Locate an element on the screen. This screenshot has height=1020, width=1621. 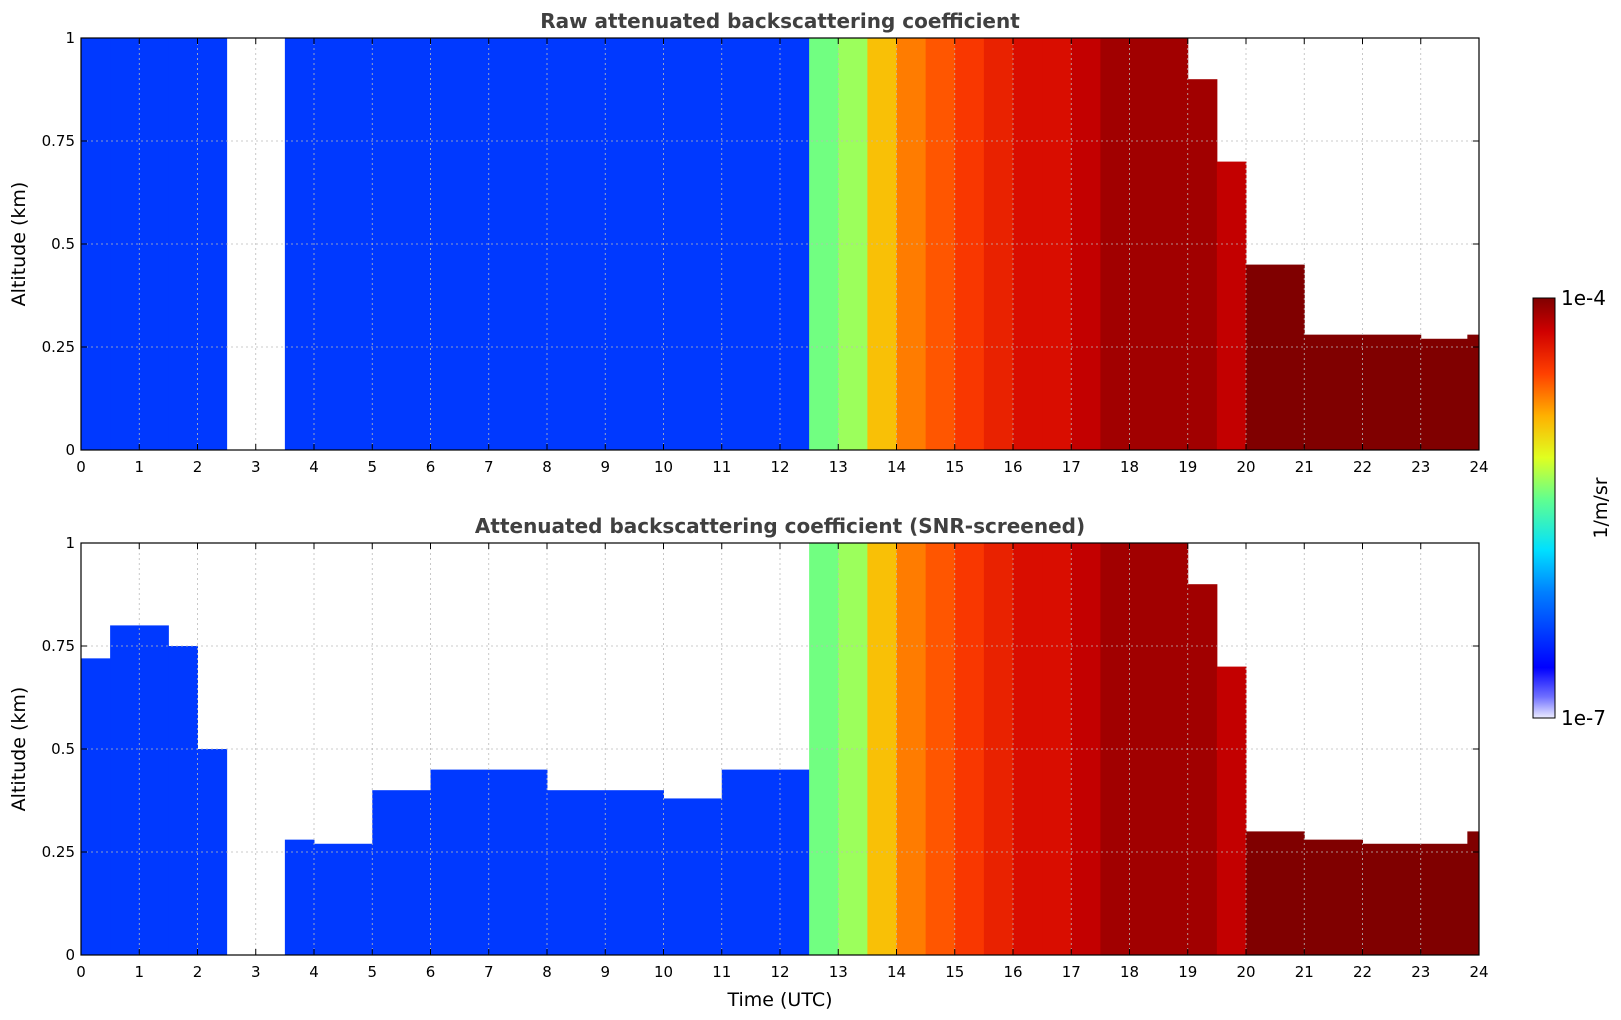
colorbar-min-label: 1e-7 is located at coordinates (1583, 718).